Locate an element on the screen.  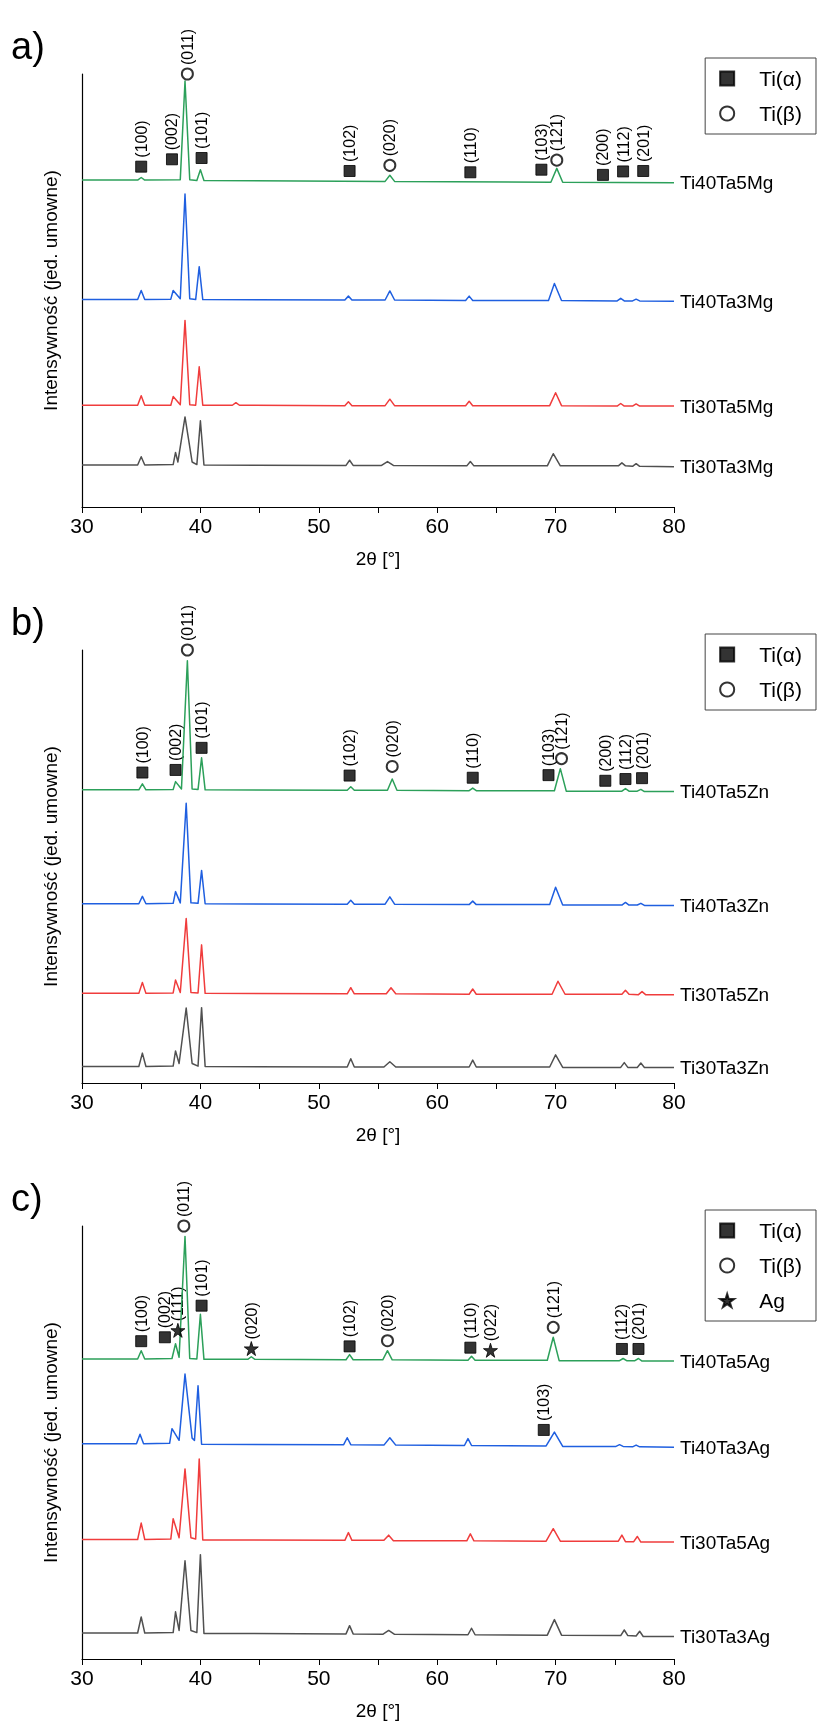
chart-title: a) is located at coordinates (28, 46).